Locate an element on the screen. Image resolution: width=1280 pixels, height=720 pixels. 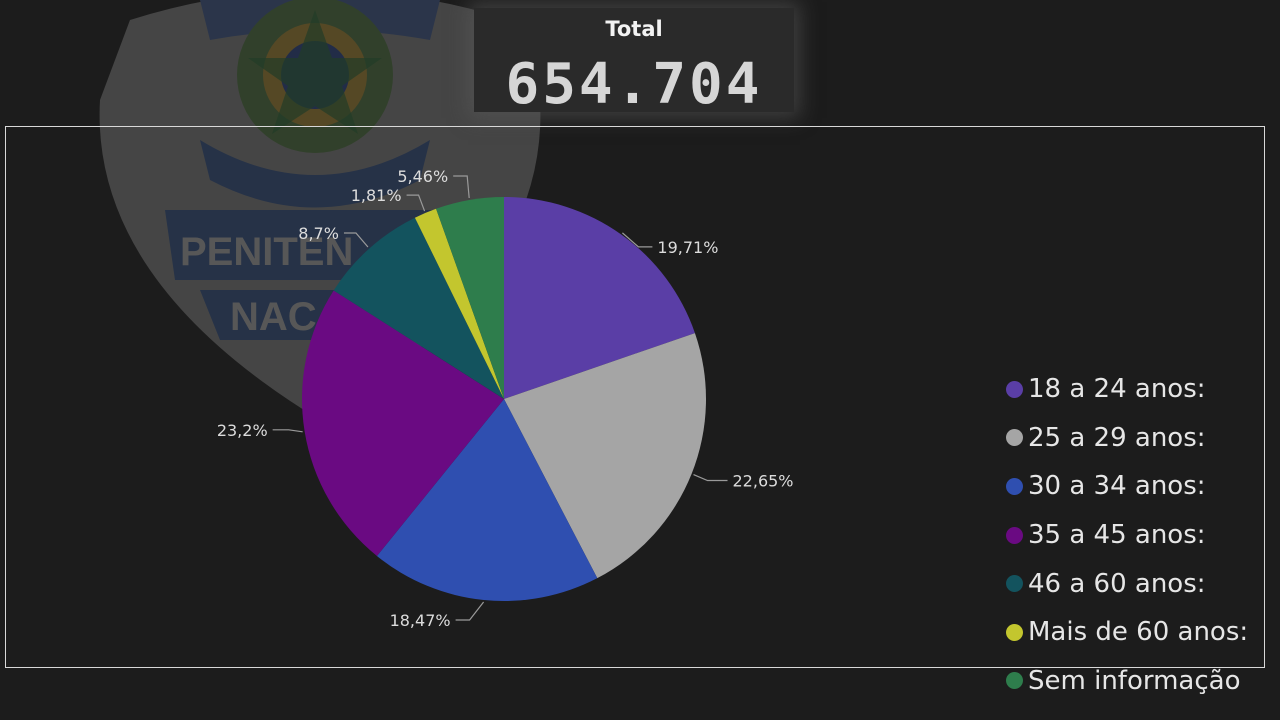
legend-label: 25 a 29 anos: is located at coordinates (1117, 437).